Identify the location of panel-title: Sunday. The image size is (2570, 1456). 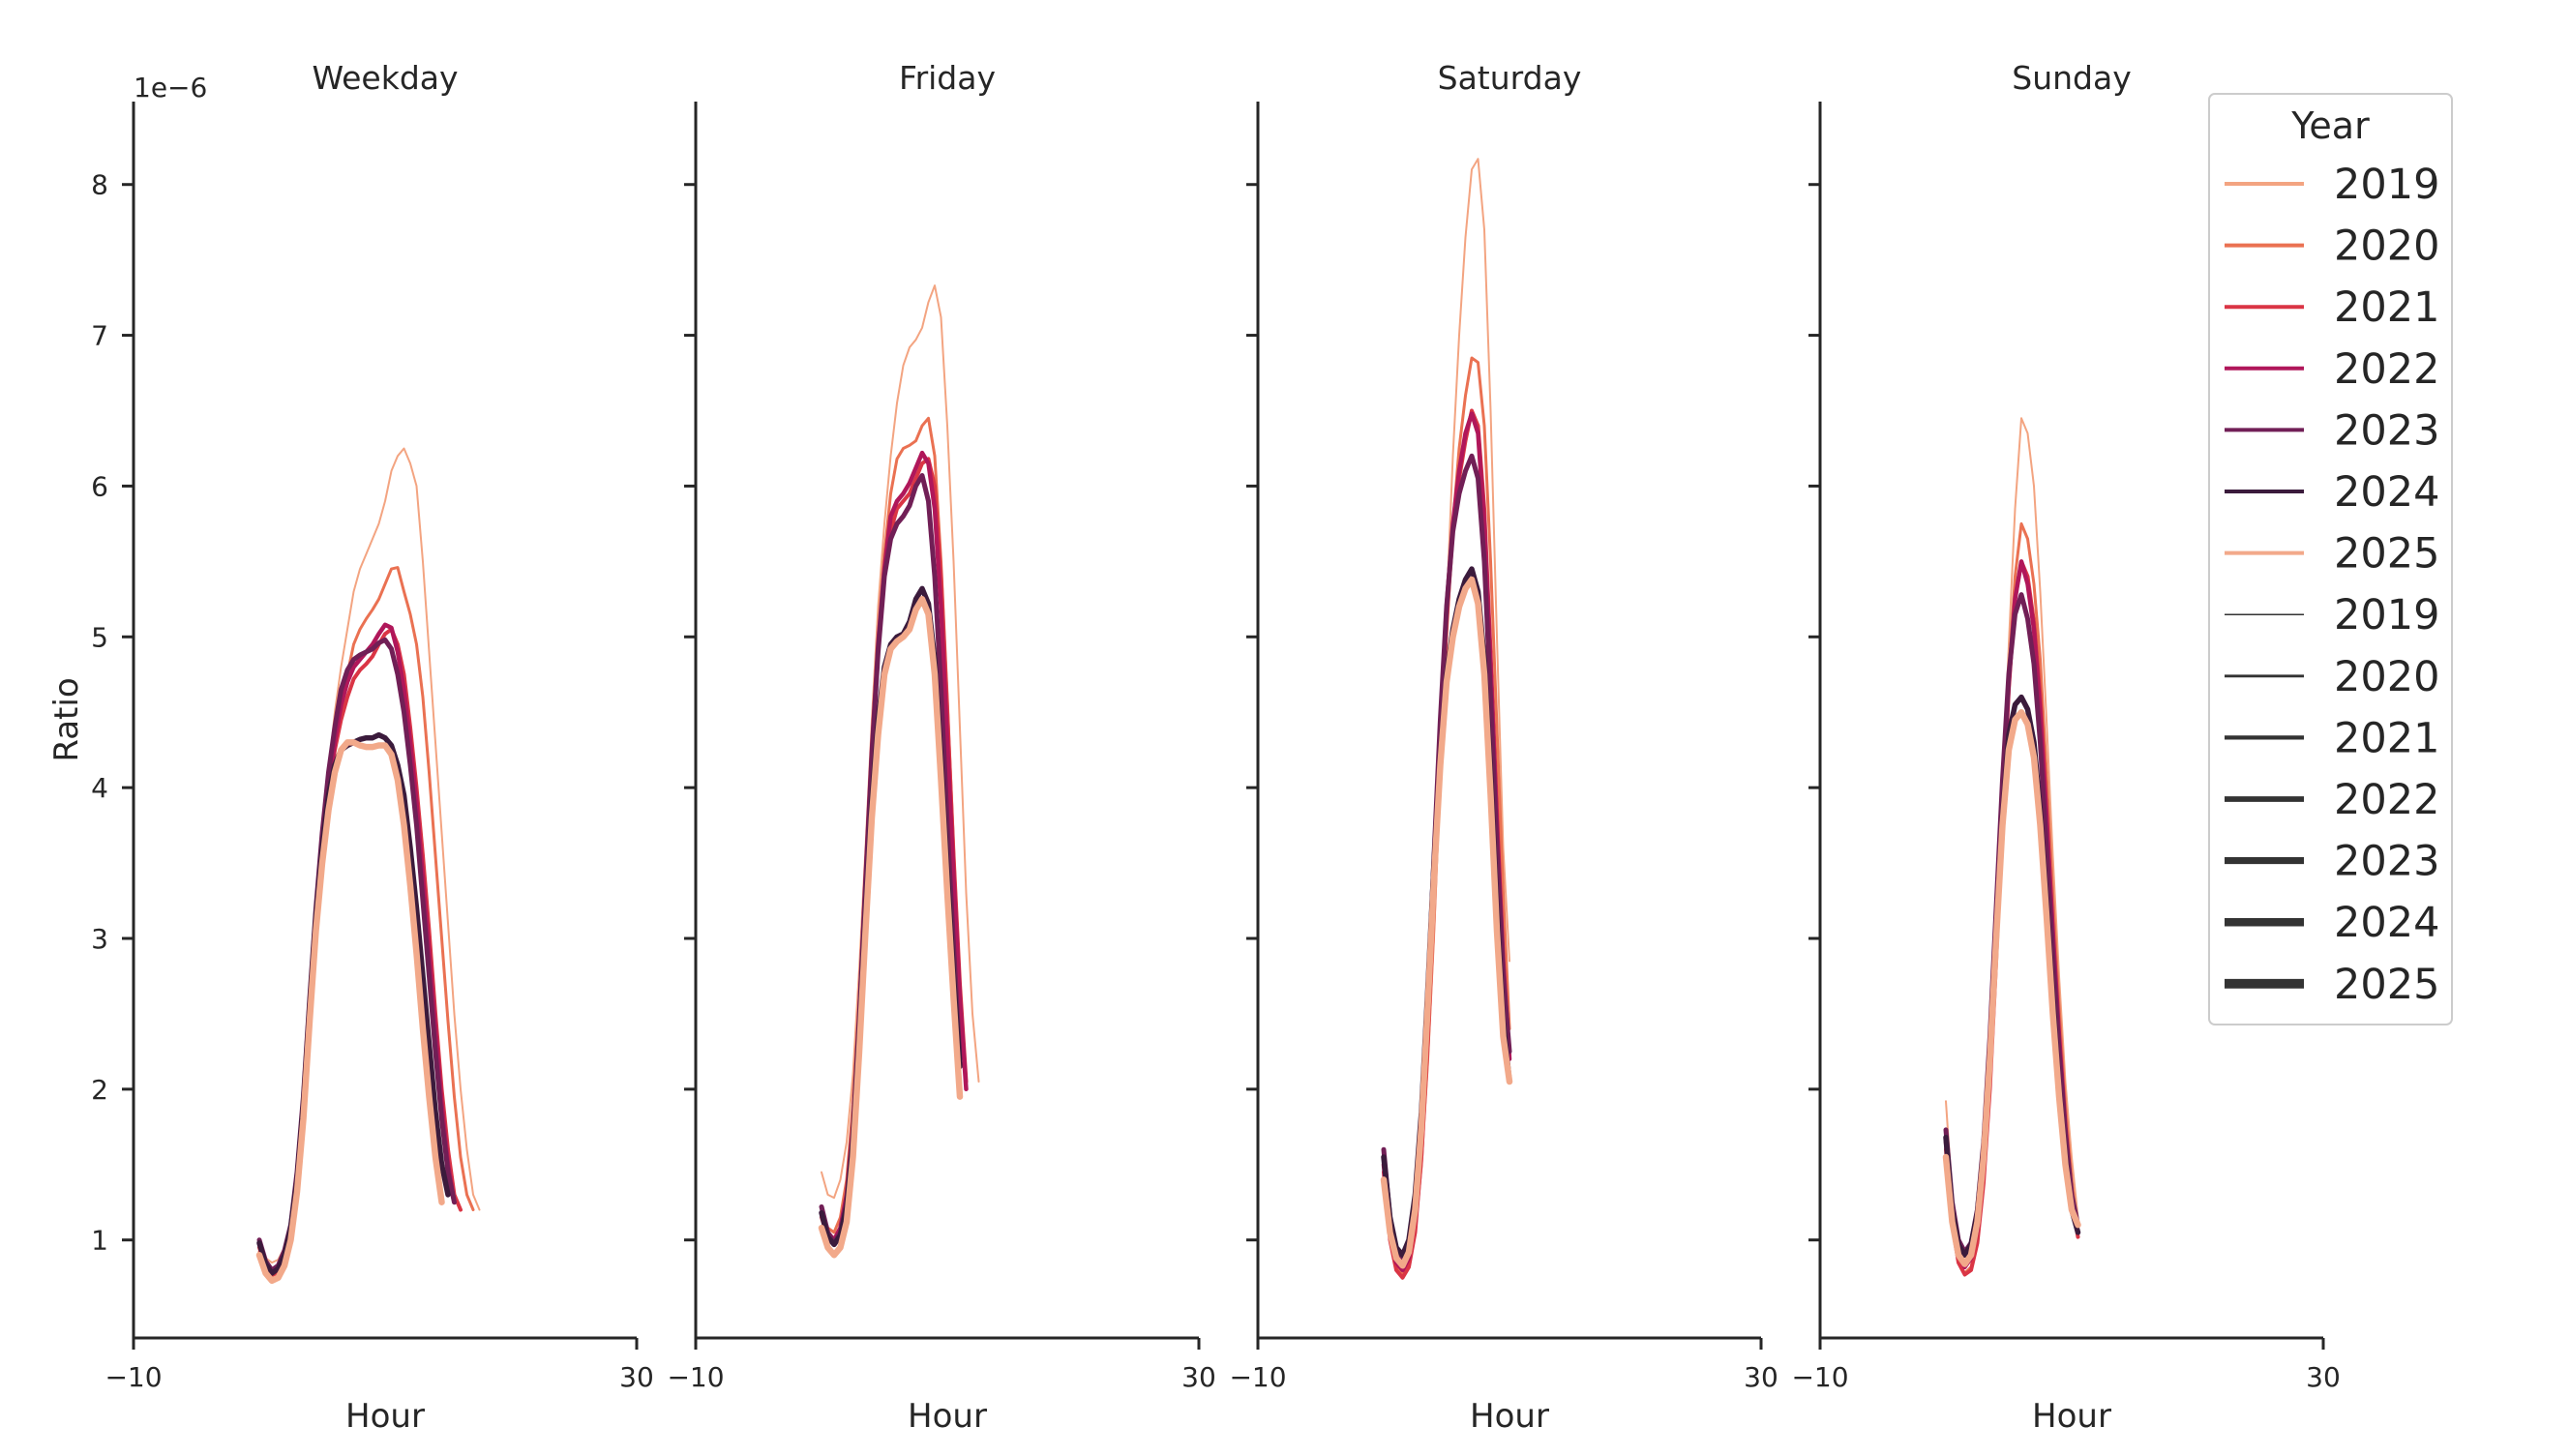
(2072, 78).